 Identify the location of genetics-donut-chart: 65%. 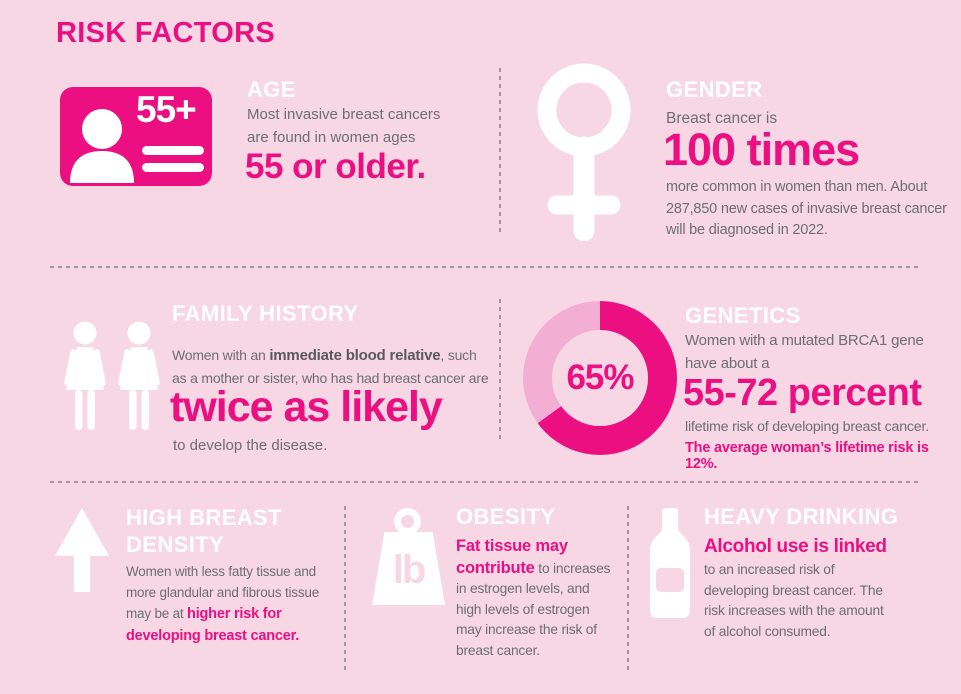
(600, 378).